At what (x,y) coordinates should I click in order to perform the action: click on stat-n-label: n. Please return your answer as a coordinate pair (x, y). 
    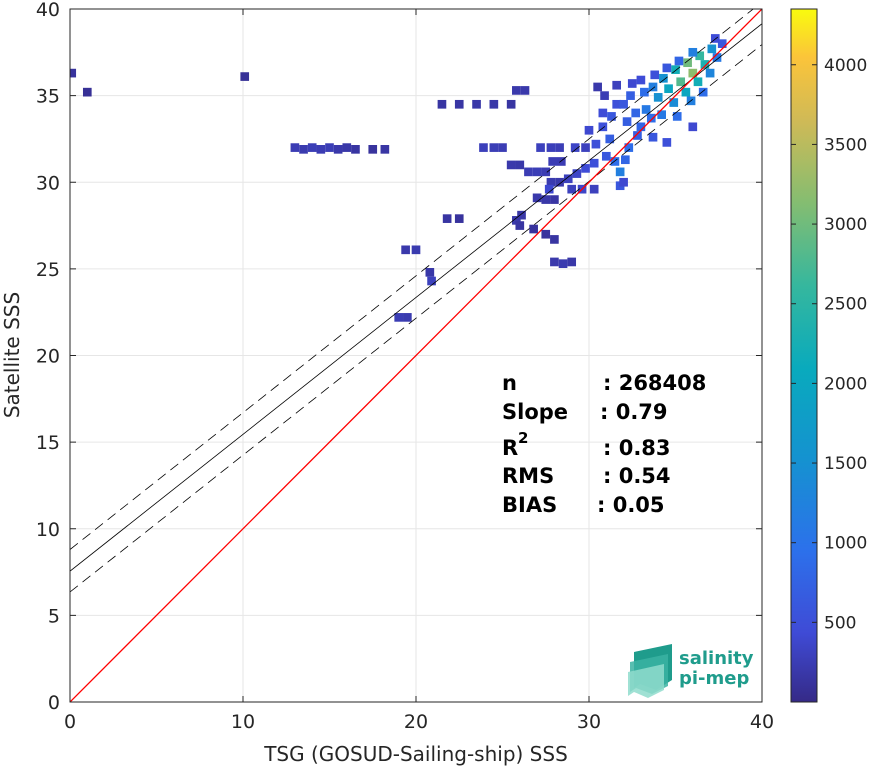
    Looking at the image, I should click on (509, 383).